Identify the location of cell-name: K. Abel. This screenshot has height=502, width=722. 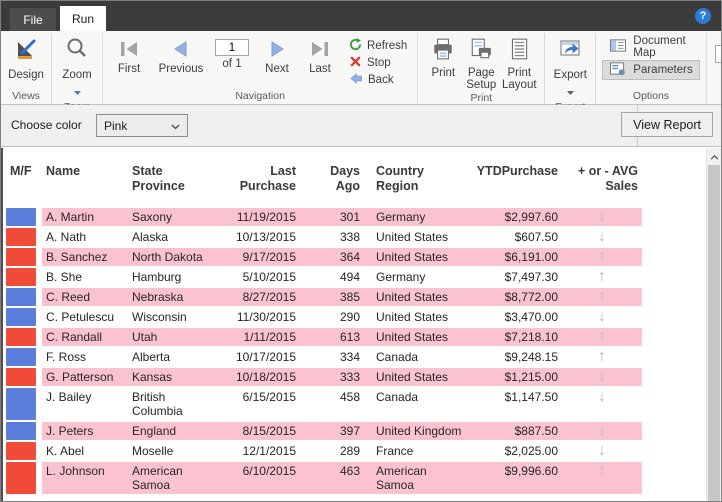
(65, 451).